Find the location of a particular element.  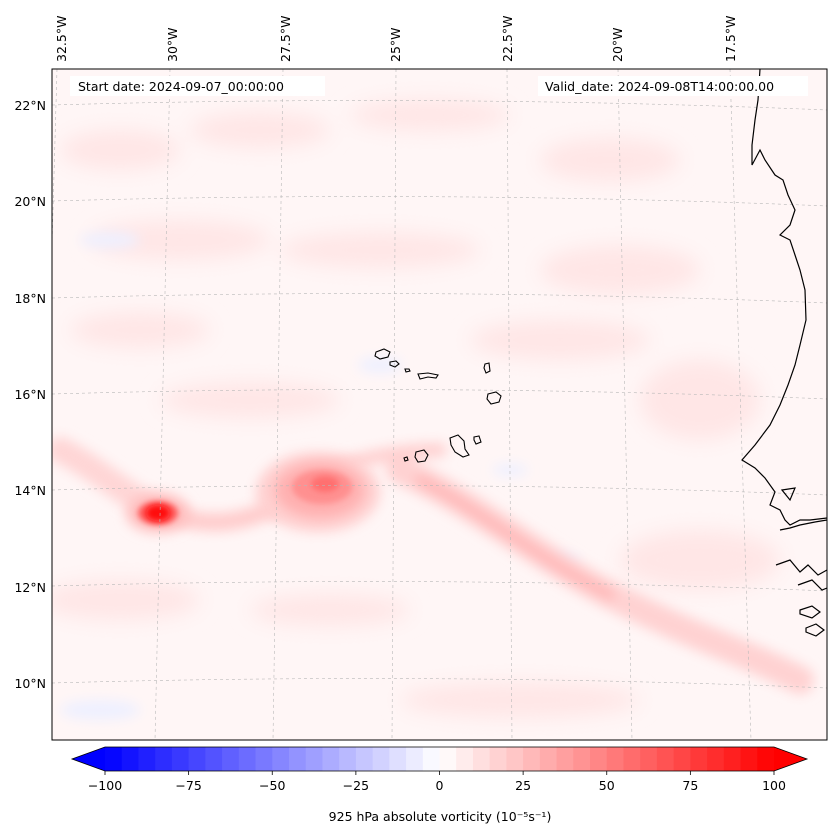

lat-label: 16°N is located at coordinates (30, 394).